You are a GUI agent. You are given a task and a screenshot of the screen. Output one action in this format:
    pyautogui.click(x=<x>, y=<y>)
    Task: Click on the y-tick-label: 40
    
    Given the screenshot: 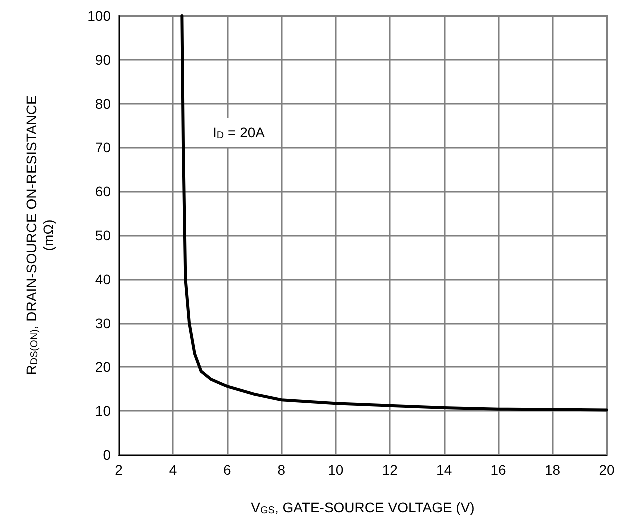 What is the action you would take?
    pyautogui.click(x=103, y=279)
    